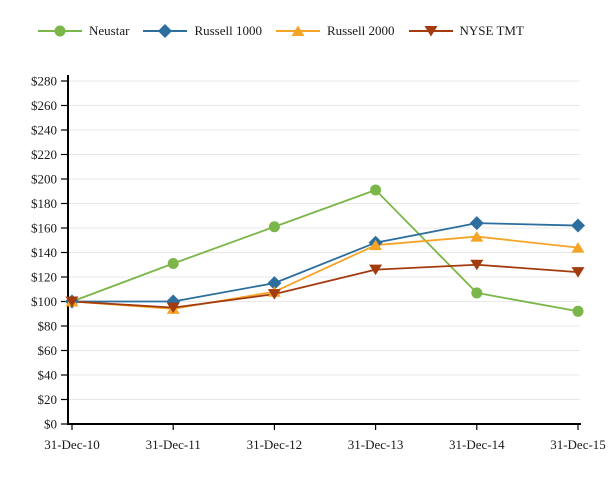 The height and width of the screenshot is (480, 613). Describe the element at coordinates (44, 105) in the screenshot. I see `y-axis-tick-label: $260` at that location.